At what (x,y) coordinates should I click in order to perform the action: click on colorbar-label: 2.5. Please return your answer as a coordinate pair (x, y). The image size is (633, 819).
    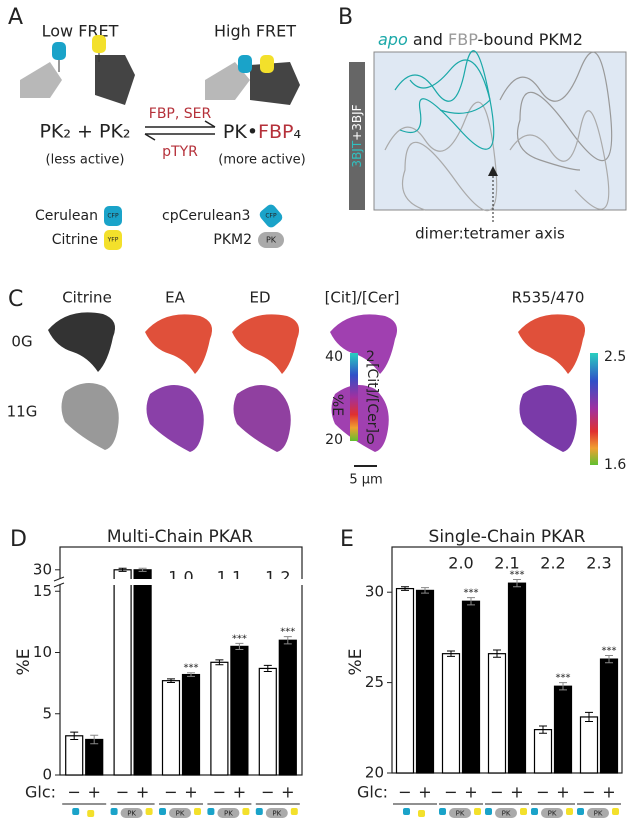
    Looking at the image, I should click on (615, 357).